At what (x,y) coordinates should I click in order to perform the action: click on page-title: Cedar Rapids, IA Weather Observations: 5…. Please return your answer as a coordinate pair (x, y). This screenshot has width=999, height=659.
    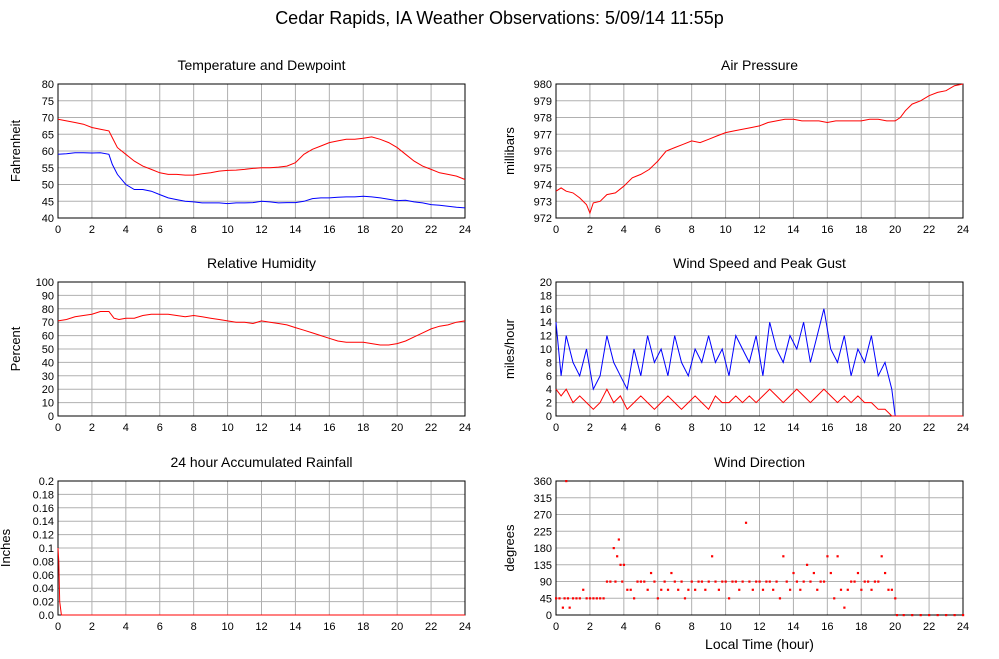
    Looking at the image, I should click on (499, 18).